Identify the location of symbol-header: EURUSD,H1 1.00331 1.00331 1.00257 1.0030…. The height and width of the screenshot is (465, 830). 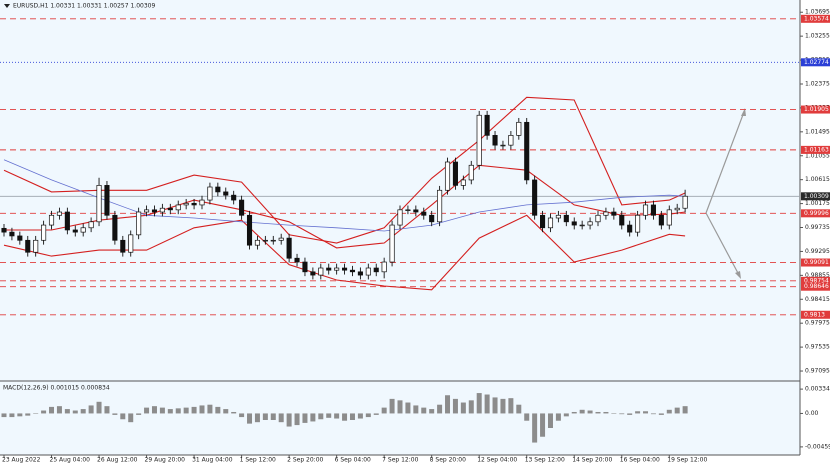
(84, 6).